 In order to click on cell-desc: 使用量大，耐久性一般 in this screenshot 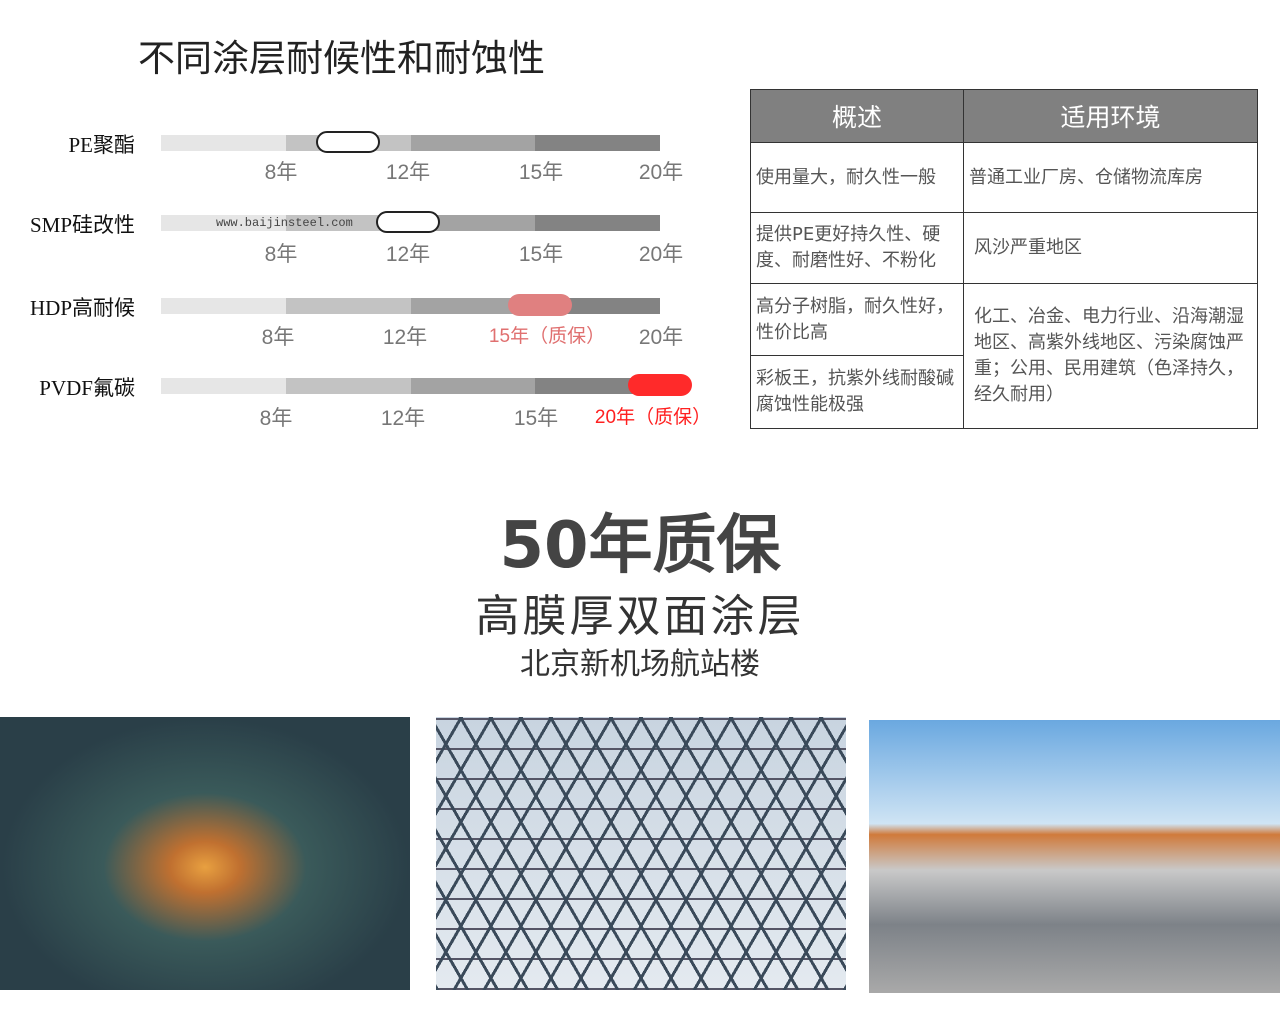, I will do `click(857, 177)`.